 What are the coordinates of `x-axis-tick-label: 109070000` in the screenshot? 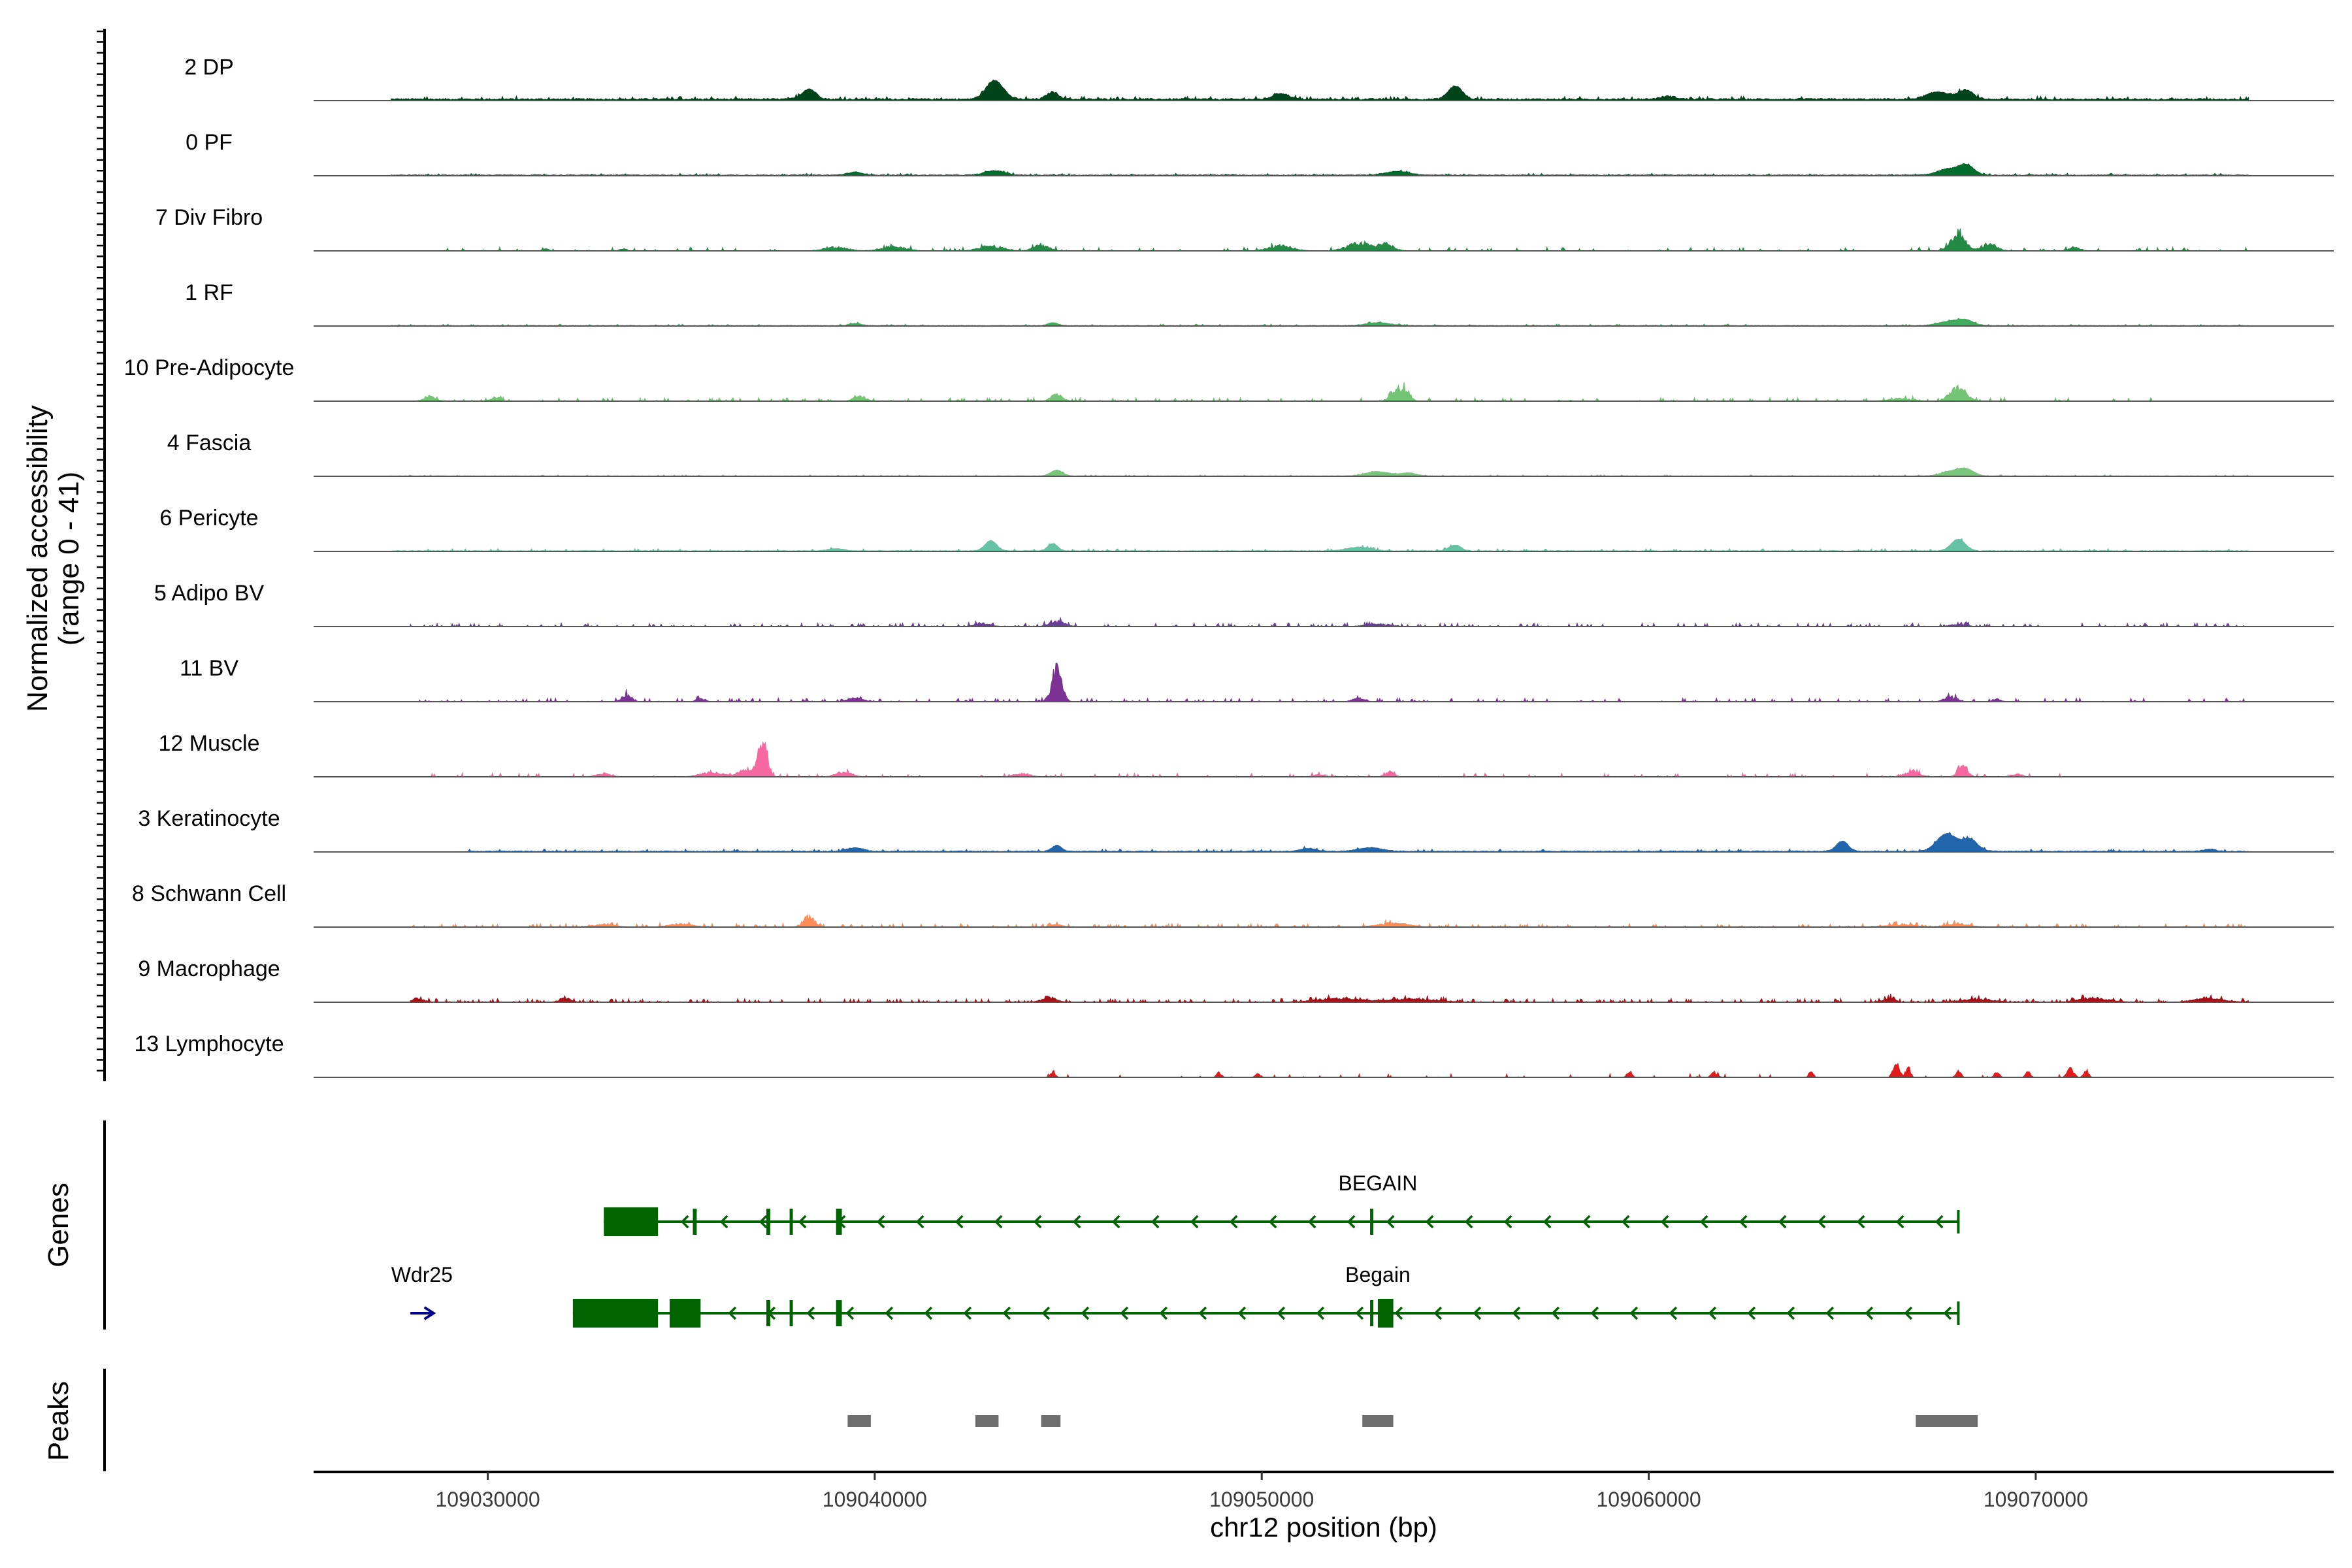 It's located at (2036, 1499).